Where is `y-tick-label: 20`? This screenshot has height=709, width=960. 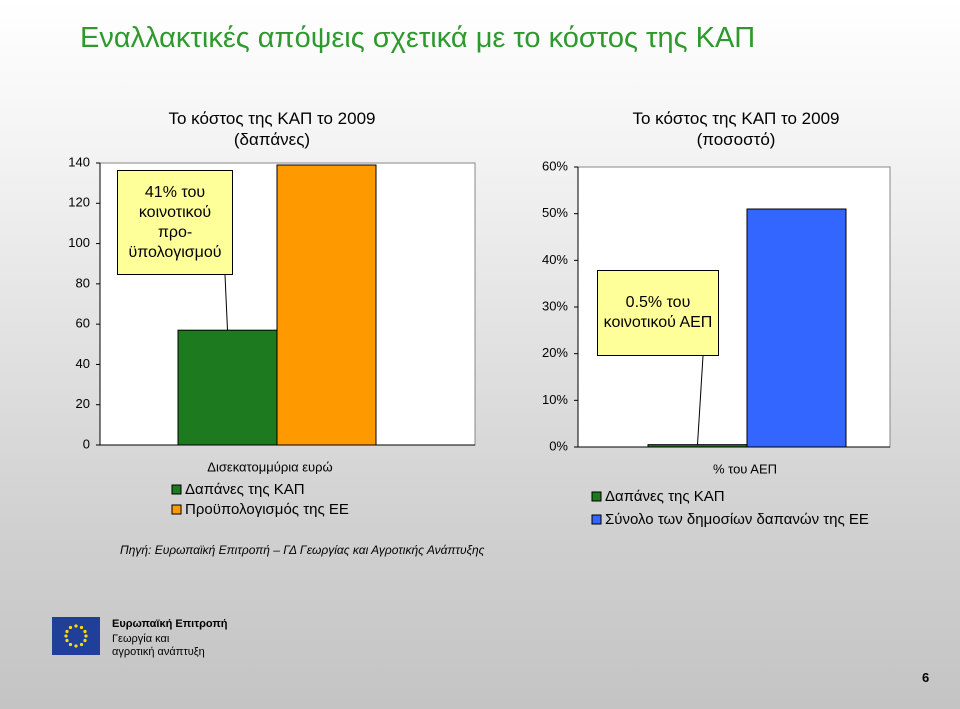
y-tick-label: 20 is located at coordinates (83, 403).